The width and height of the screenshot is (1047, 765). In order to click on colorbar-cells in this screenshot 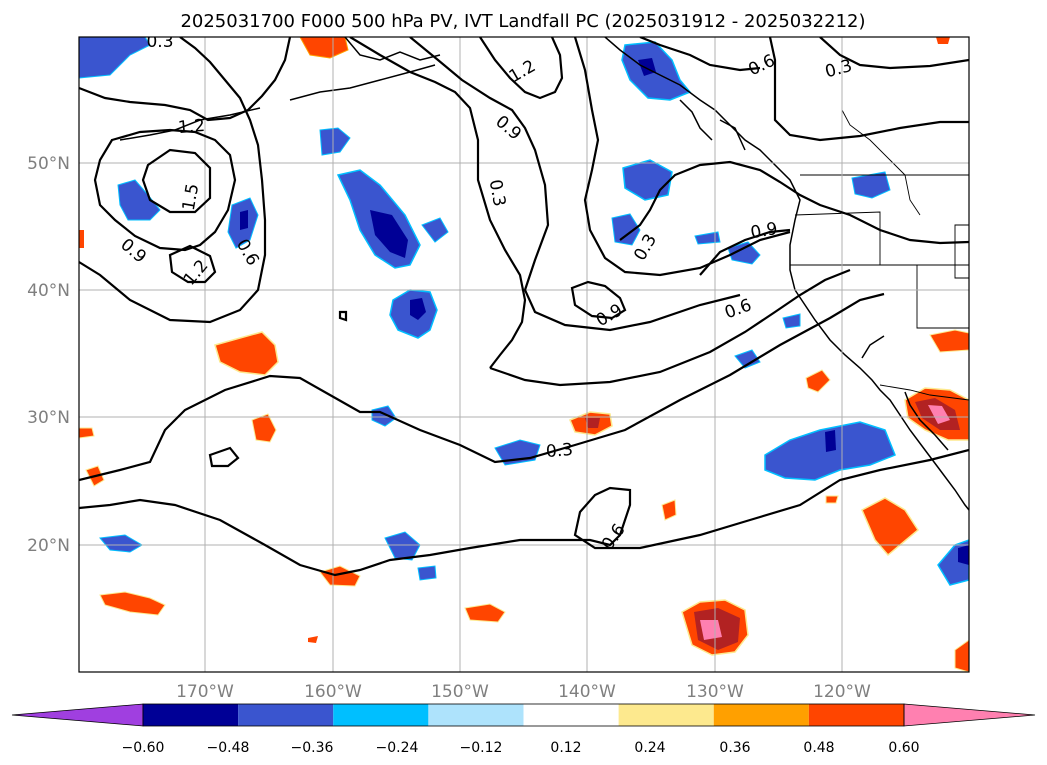, I will do `click(523, 715)`.